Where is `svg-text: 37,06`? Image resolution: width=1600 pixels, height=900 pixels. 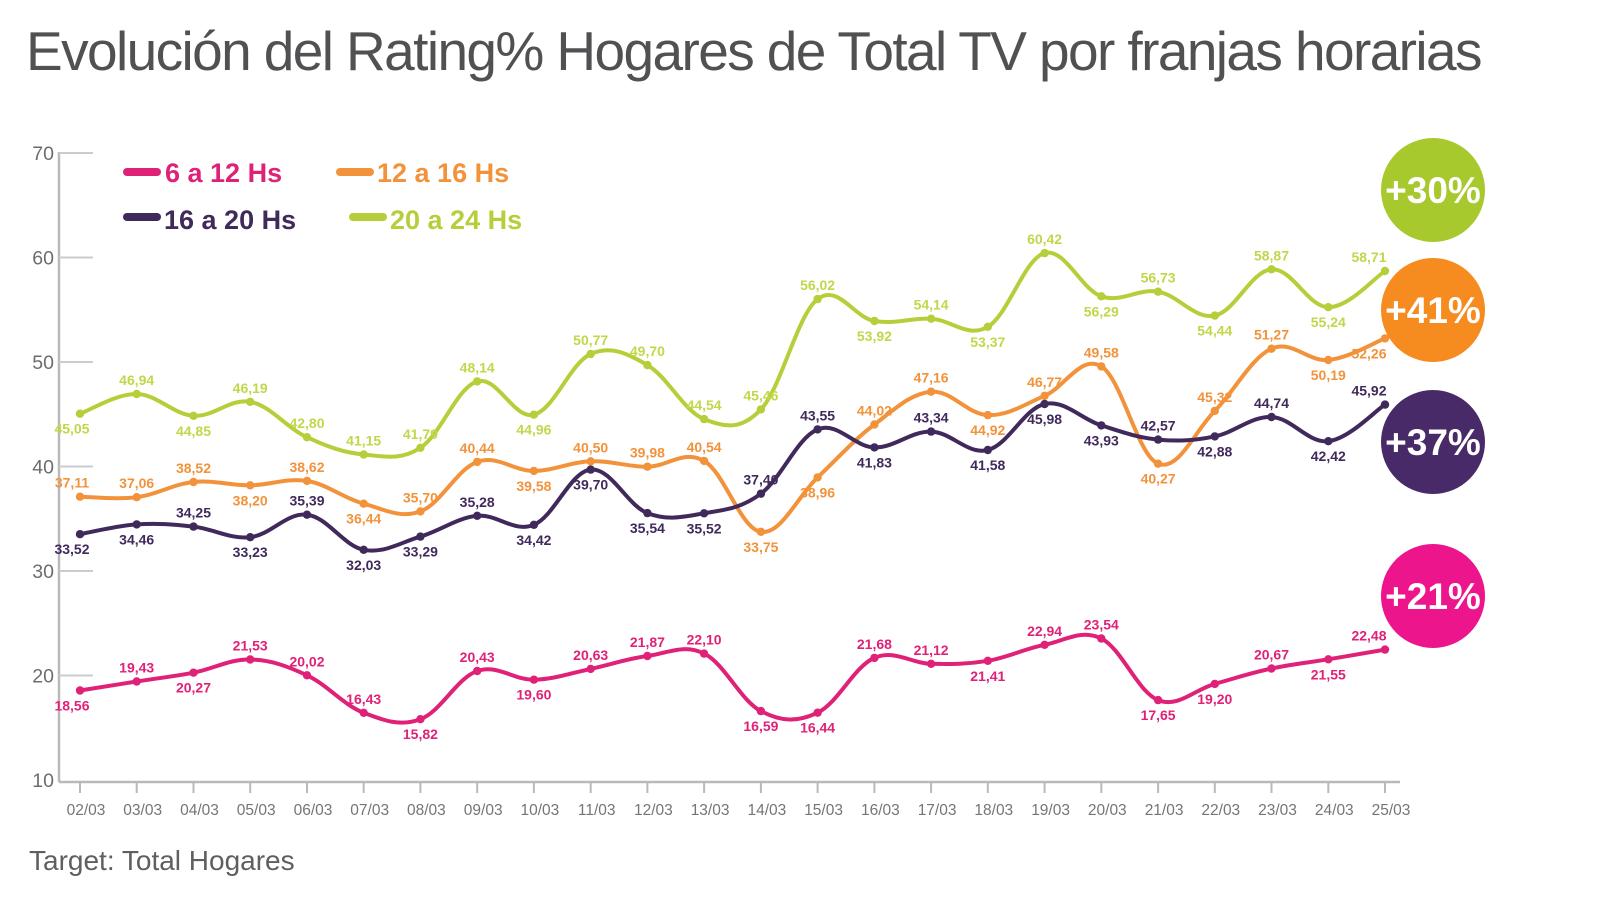 svg-text: 37,06 is located at coordinates (136, 483).